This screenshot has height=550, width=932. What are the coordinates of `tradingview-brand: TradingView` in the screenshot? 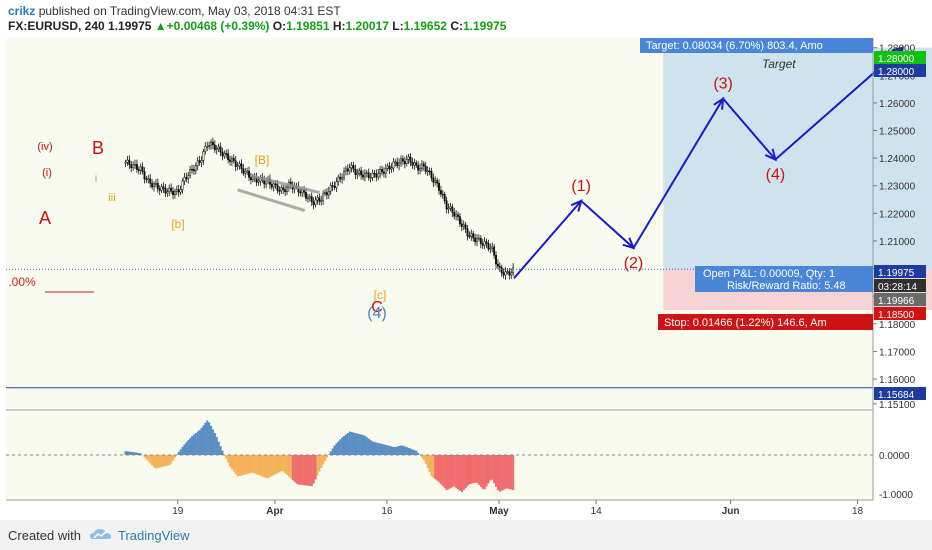 It's located at (154, 535).